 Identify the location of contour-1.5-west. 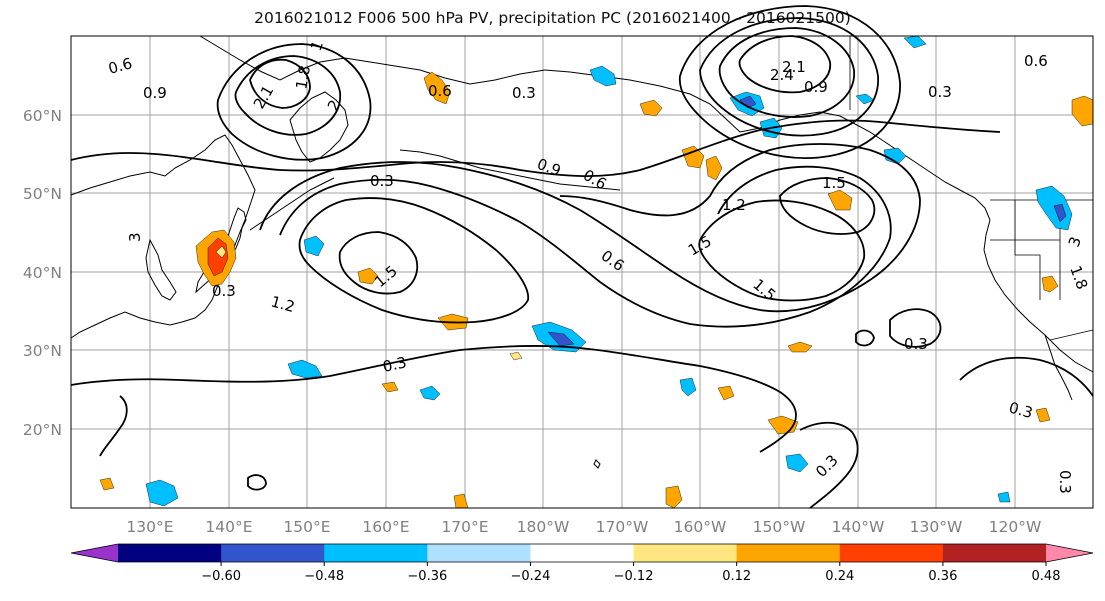
(378, 263).